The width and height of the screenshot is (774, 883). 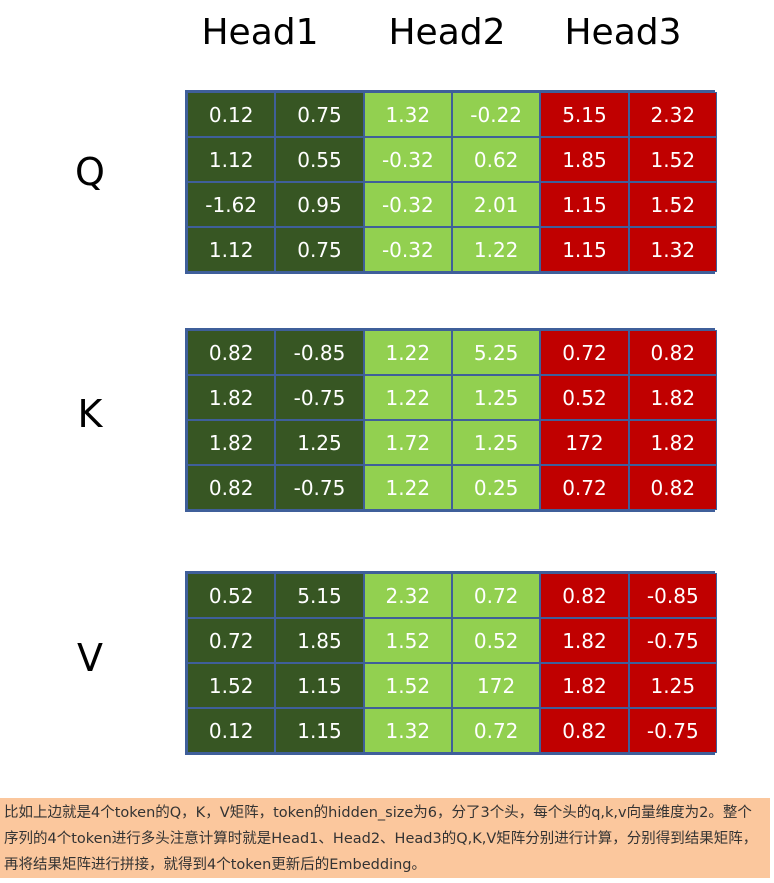 I want to click on matrix-cell: -0.22, so click(x=496, y=114).